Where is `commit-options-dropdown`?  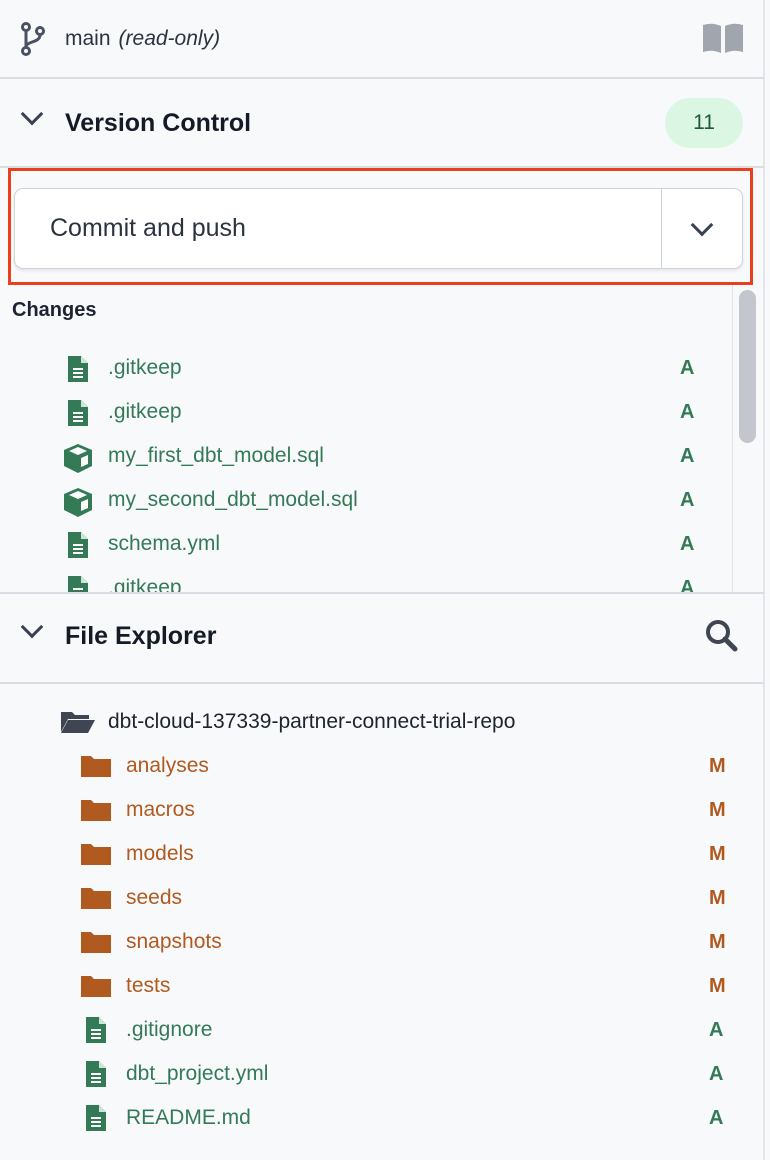
commit-options-dropdown is located at coordinates (701, 228).